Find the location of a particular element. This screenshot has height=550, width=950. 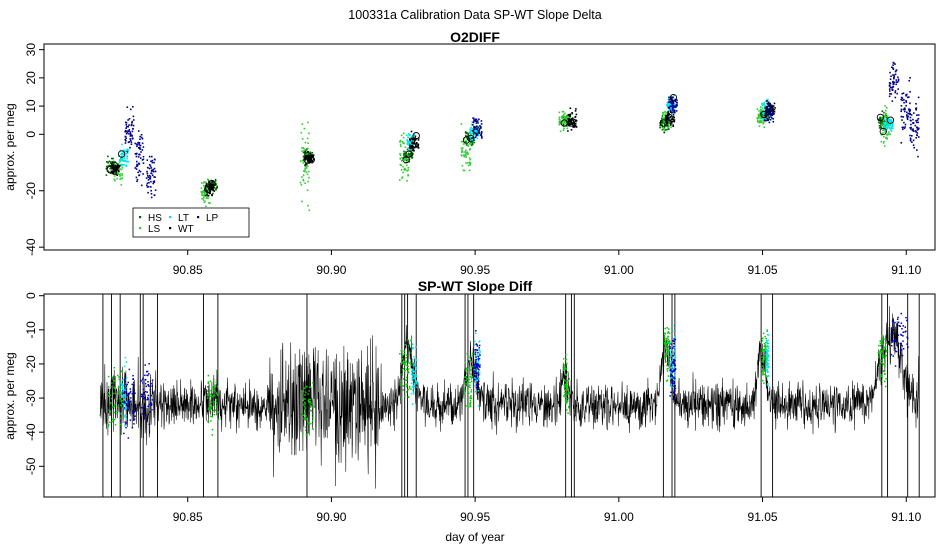

o2diff-y-tick-label: 30 is located at coordinates (31, 50).